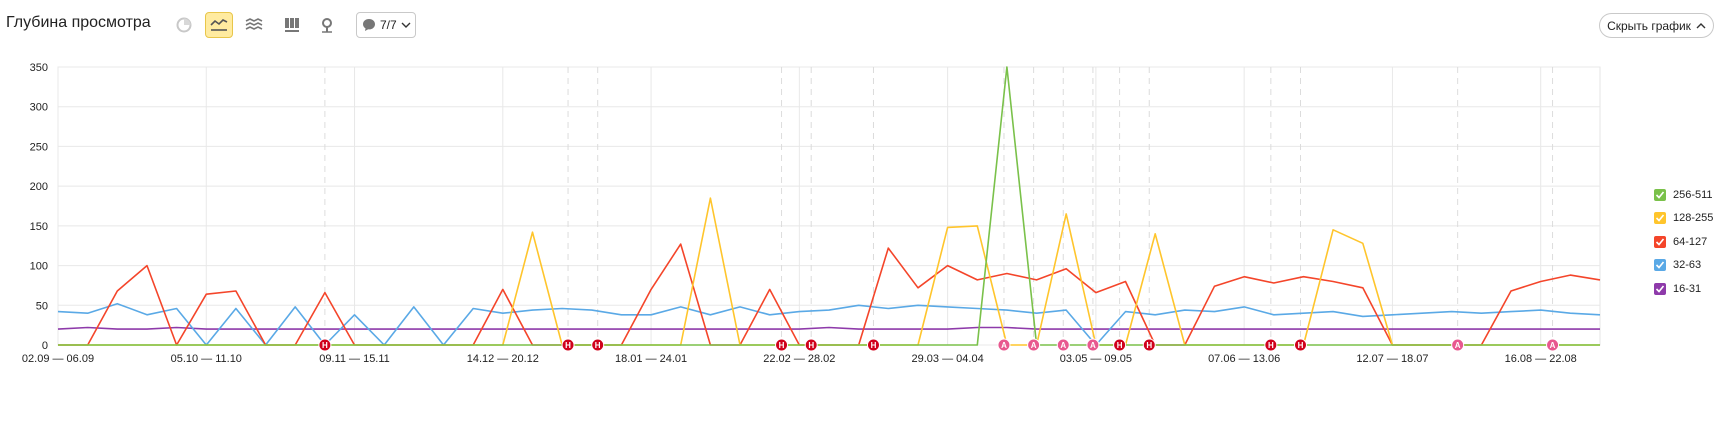 This screenshot has width=1724, height=431. I want to click on legend-item-64-127: 64-127, so click(1683, 242).